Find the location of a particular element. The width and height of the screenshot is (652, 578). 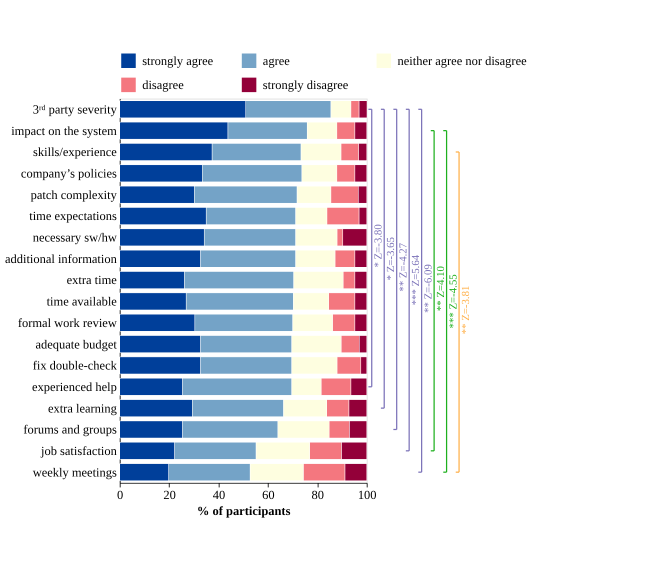

y-tick-label: company’s policies is located at coordinates (68, 173).